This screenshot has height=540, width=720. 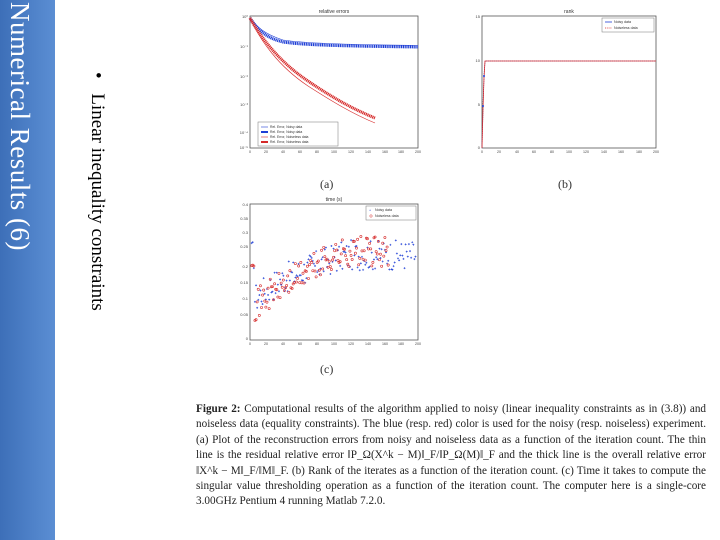 I want to click on svg-text: 200, so click(x=418, y=344).